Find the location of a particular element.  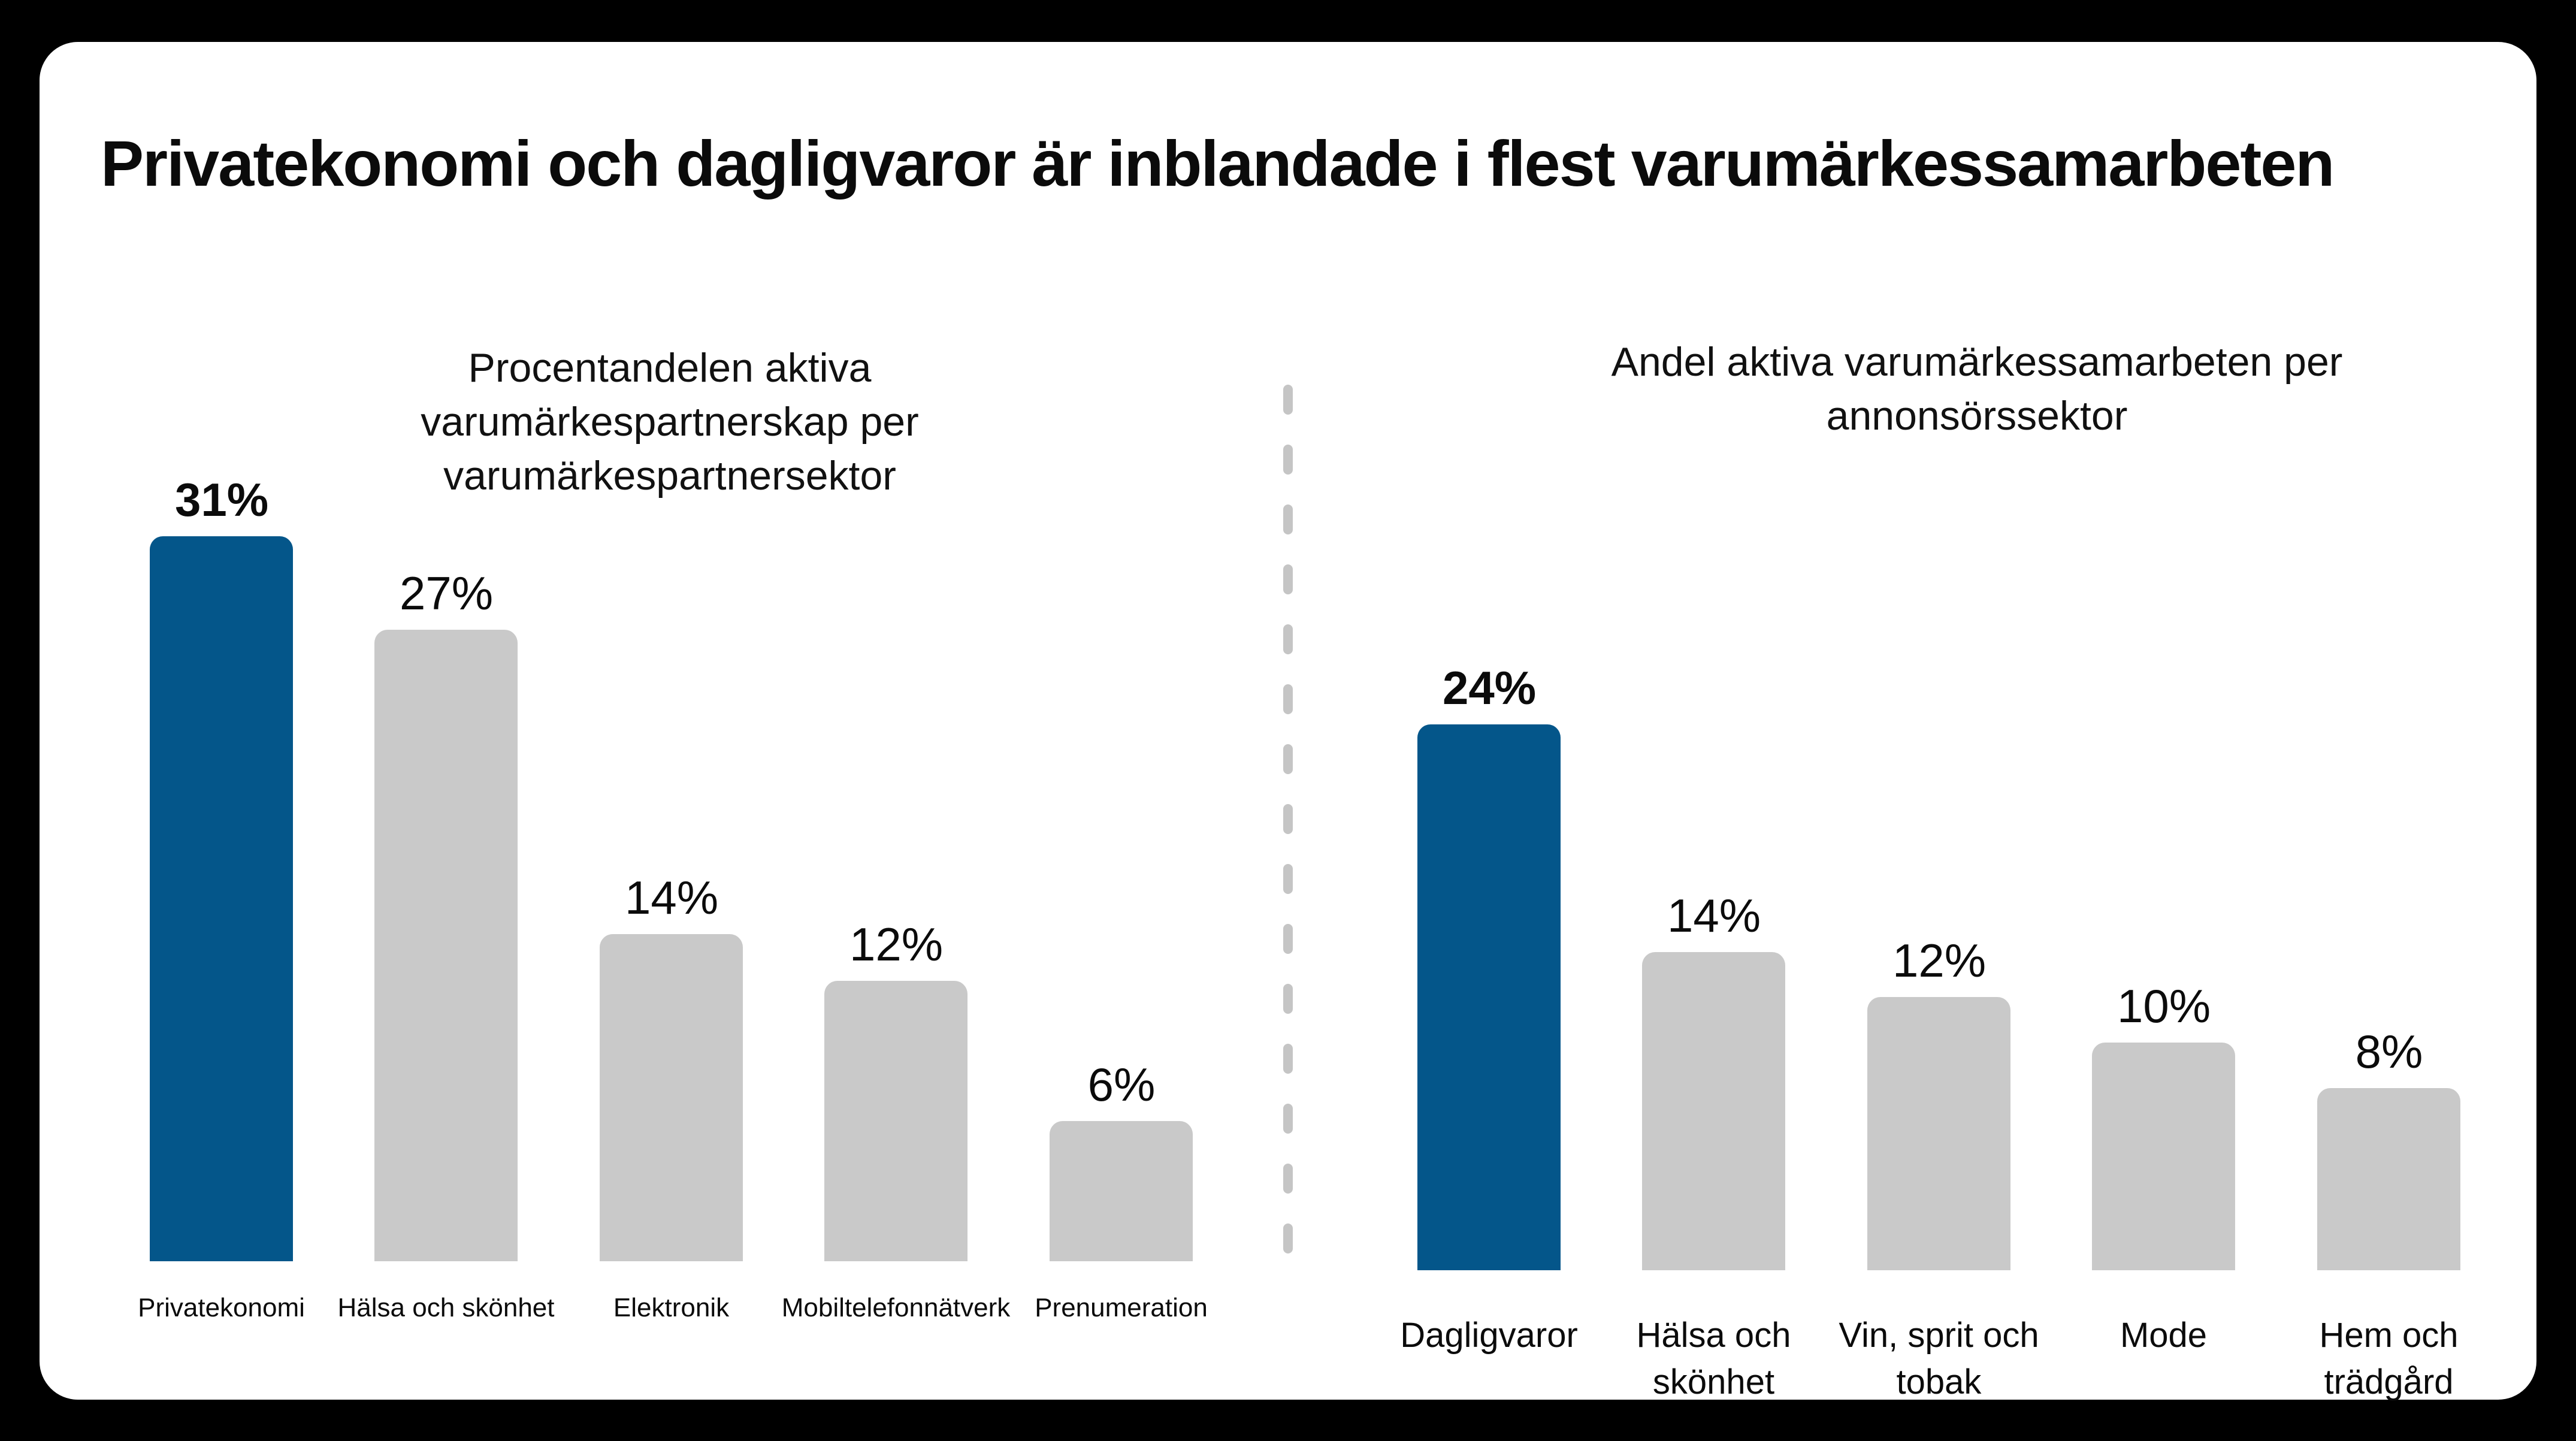

bar-dagligvaror is located at coordinates (1489, 997).